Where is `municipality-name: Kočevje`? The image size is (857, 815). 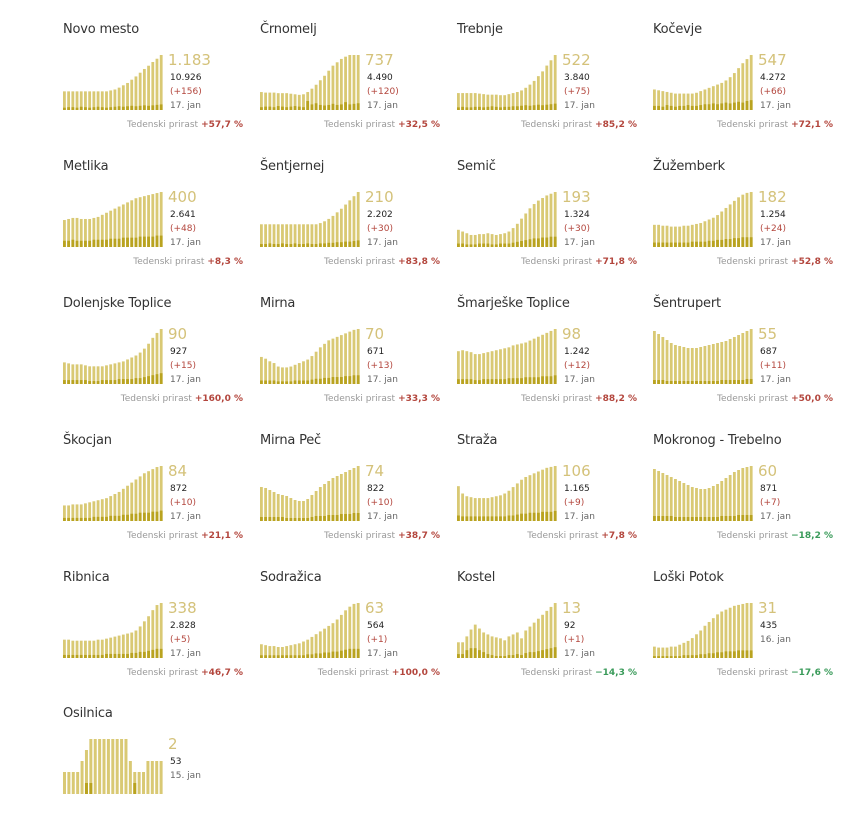
municipality-name: Kočevje is located at coordinates (677, 29).